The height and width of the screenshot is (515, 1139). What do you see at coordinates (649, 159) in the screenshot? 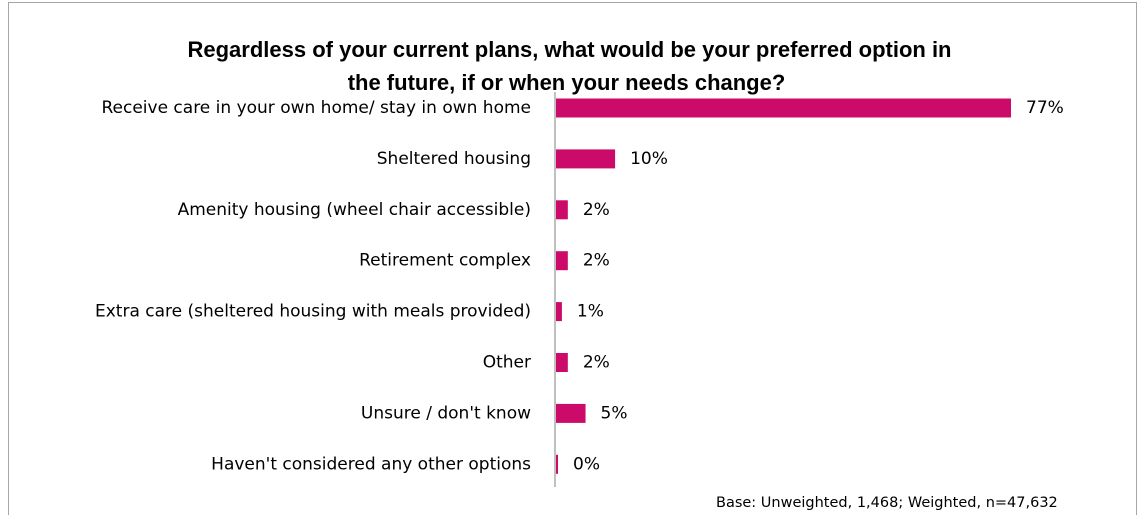
I see `value-label: 10%` at bounding box center [649, 159].